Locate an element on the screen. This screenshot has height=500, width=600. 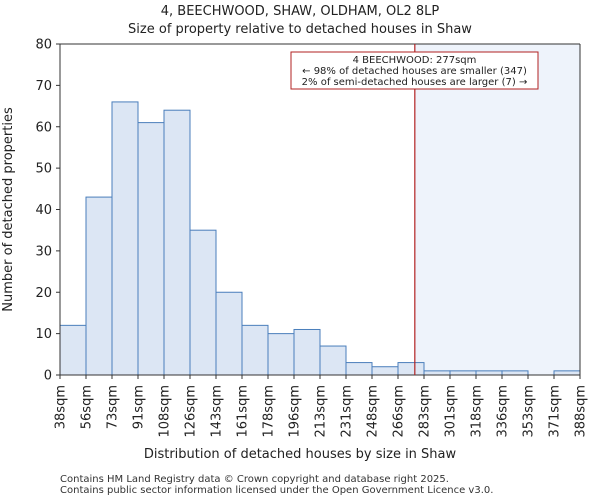
x-tick-label: 336sqm is located at coordinates (503, 411).